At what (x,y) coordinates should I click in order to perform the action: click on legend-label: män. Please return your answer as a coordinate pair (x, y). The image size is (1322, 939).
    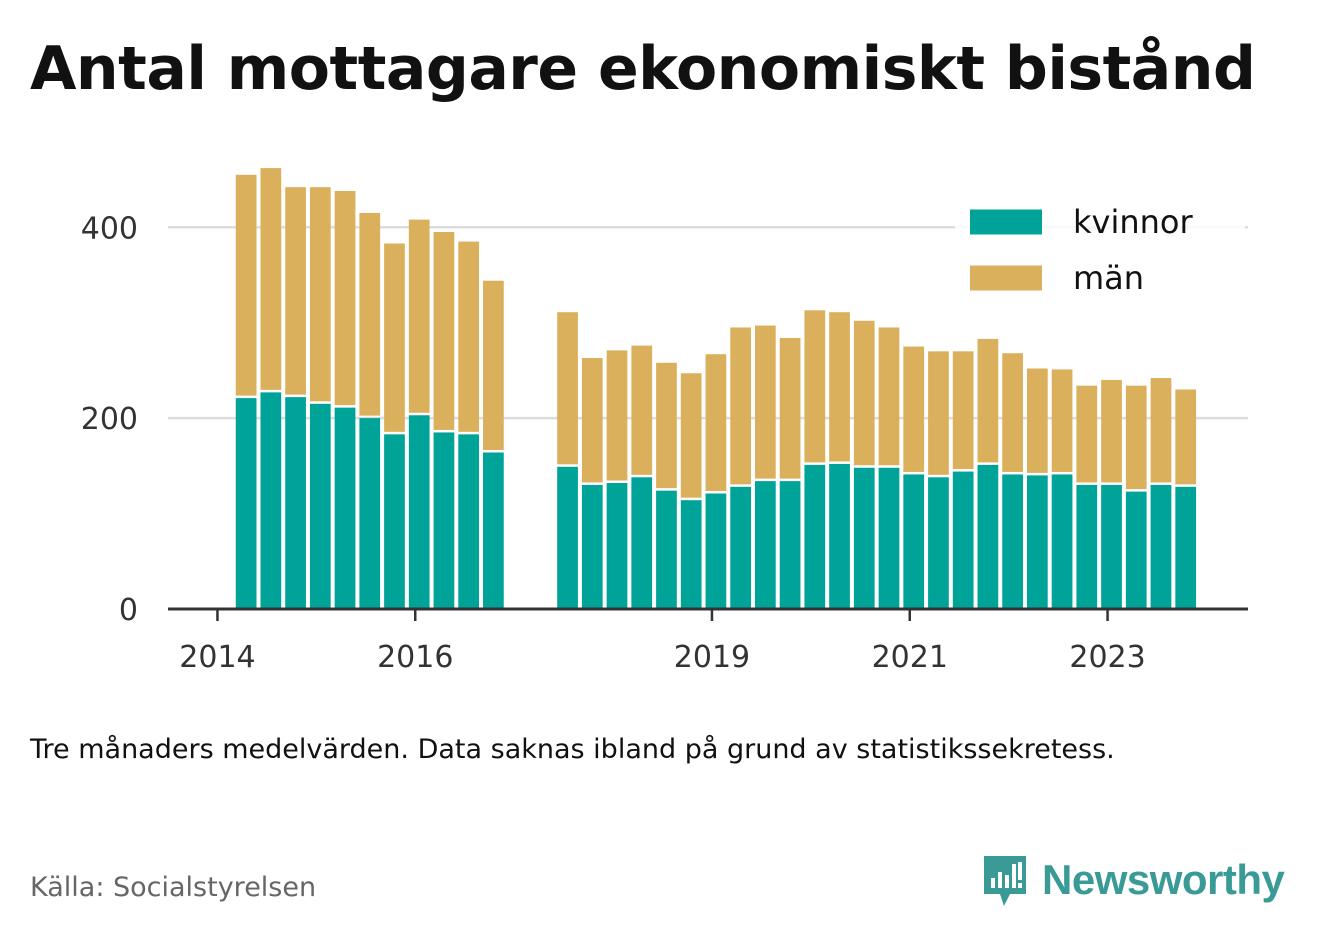
    Looking at the image, I should click on (1108, 278).